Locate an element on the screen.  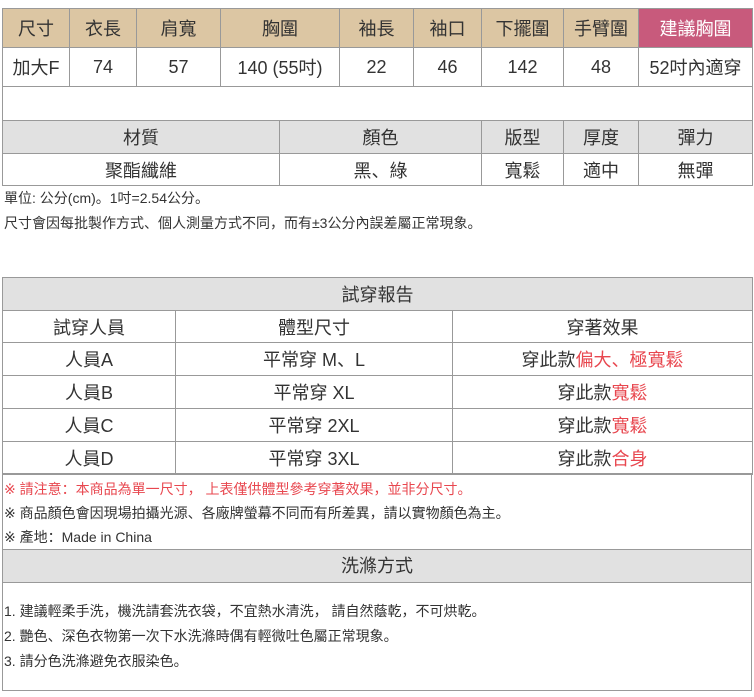
header-body-size: 體型尺寸 is located at coordinates (314, 326).